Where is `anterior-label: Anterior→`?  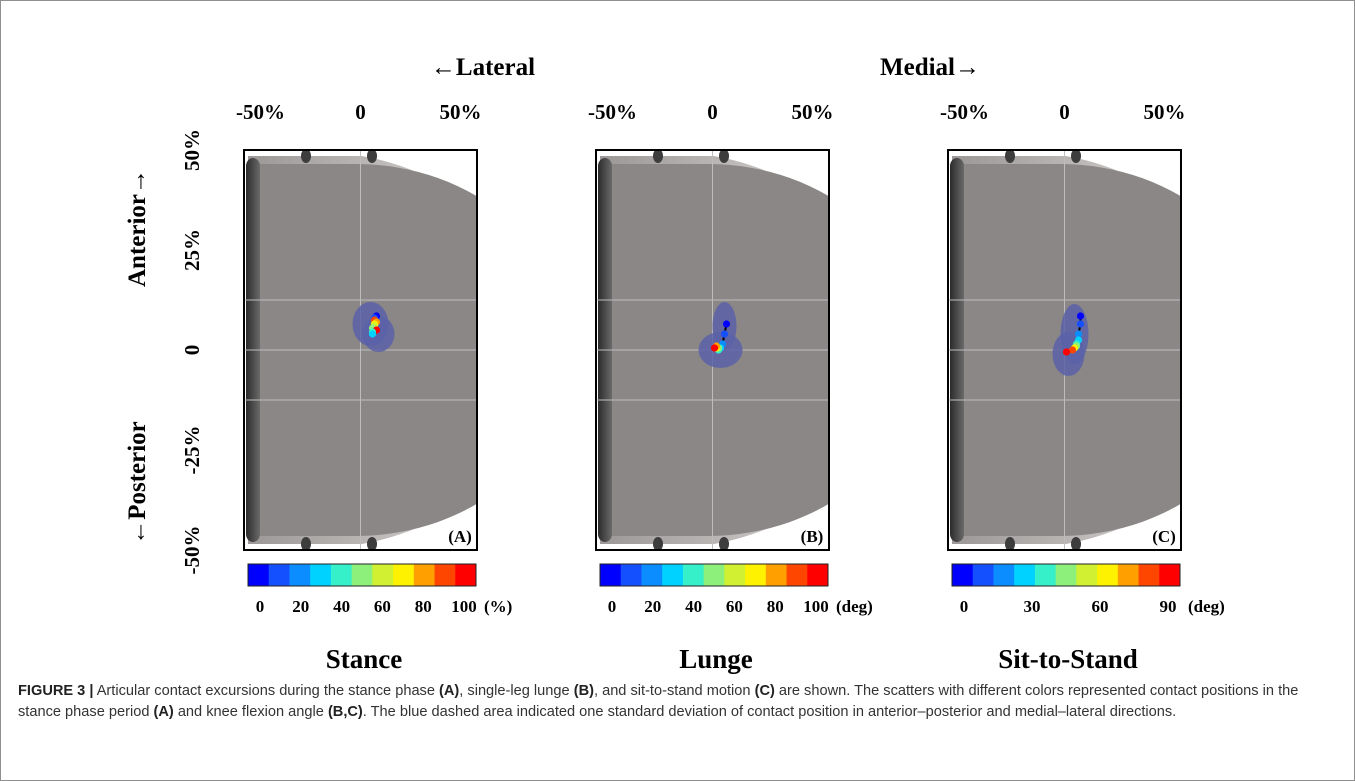
anterior-label: Anterior→ is located at coordinates (137, 228).